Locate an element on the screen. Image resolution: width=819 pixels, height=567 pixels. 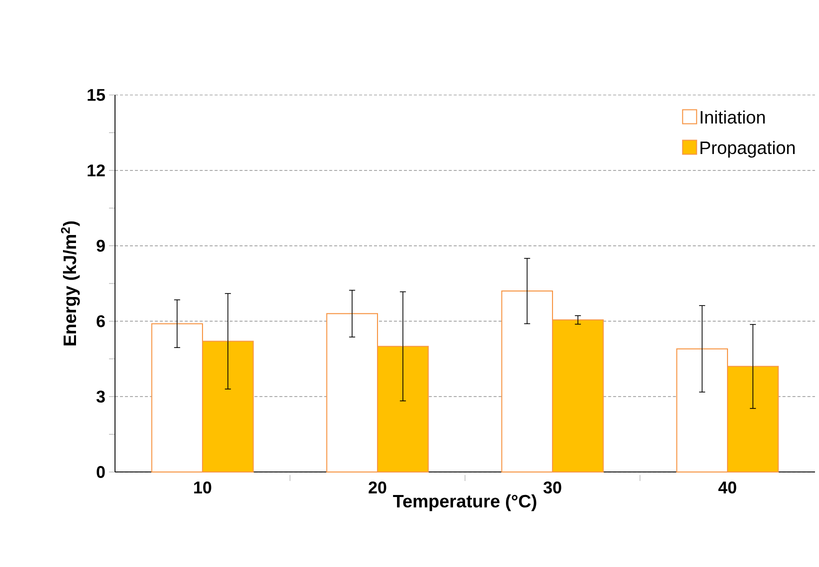
y-tick-label: 12 is located at coordinates (96, 170).